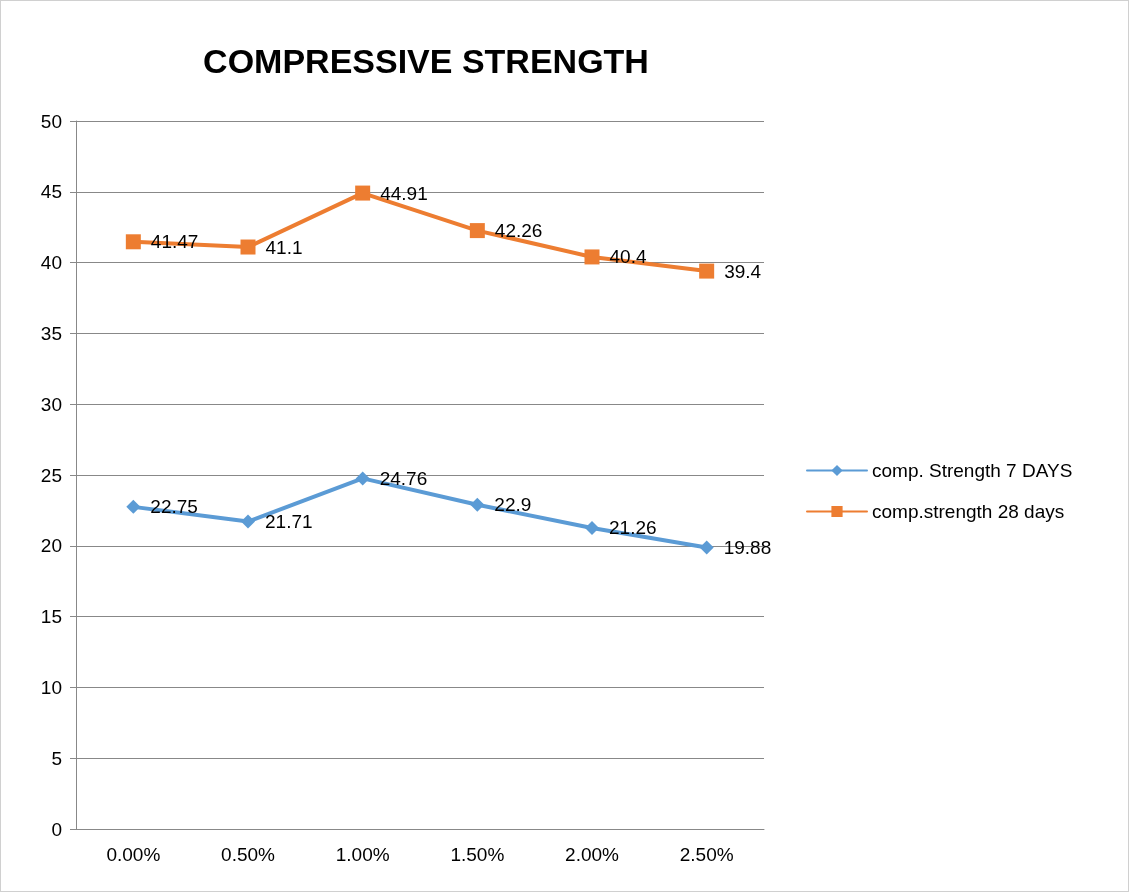 This screenshot has width=1129, height=892. What do you see at coordinates (968, 511) in the screenshot?
I see `legend-label: comp.strength 28 days` at bounding box center [968, 511].